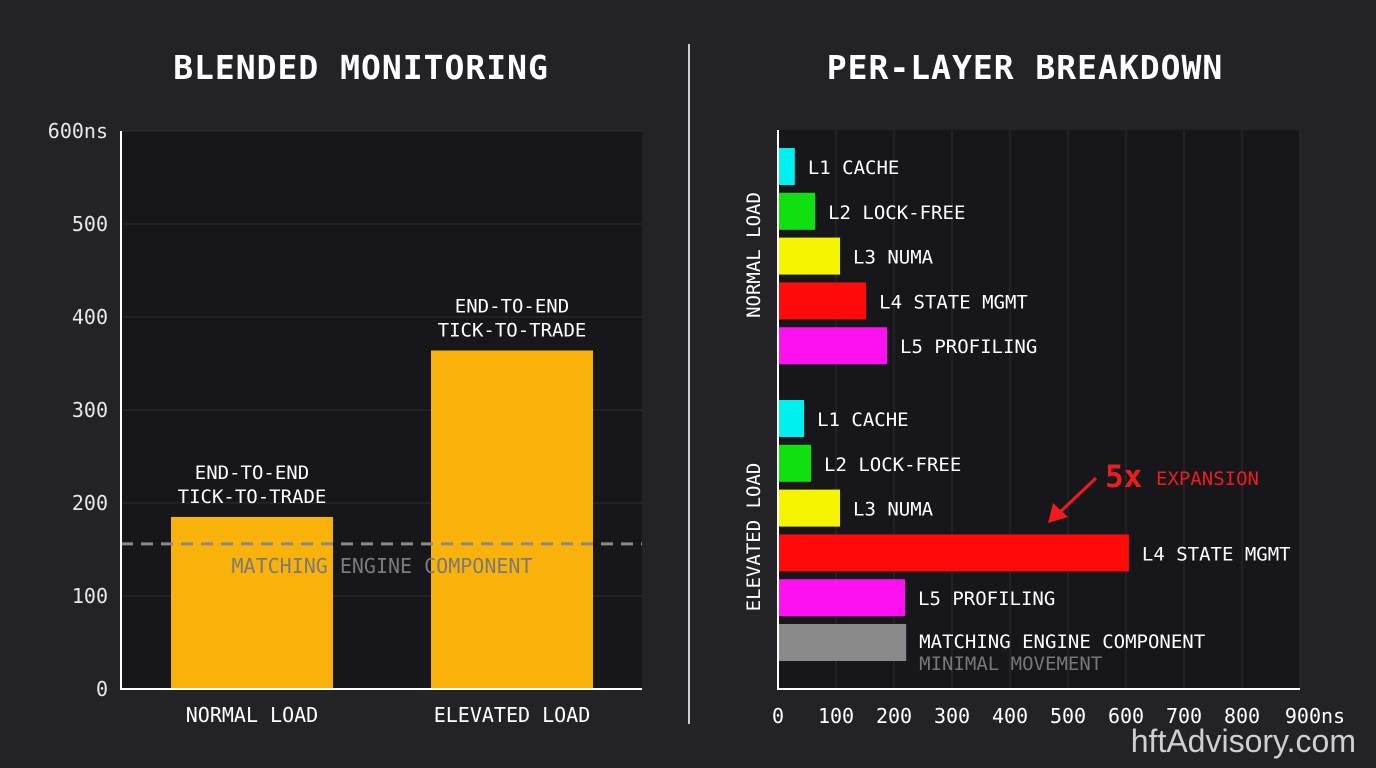 Image resolution: width=1376 pixels, height=768 pixels. Describe the element at coordinates (90, 317) in the screenshot. I see `left-ytick-label: 400` at that location.